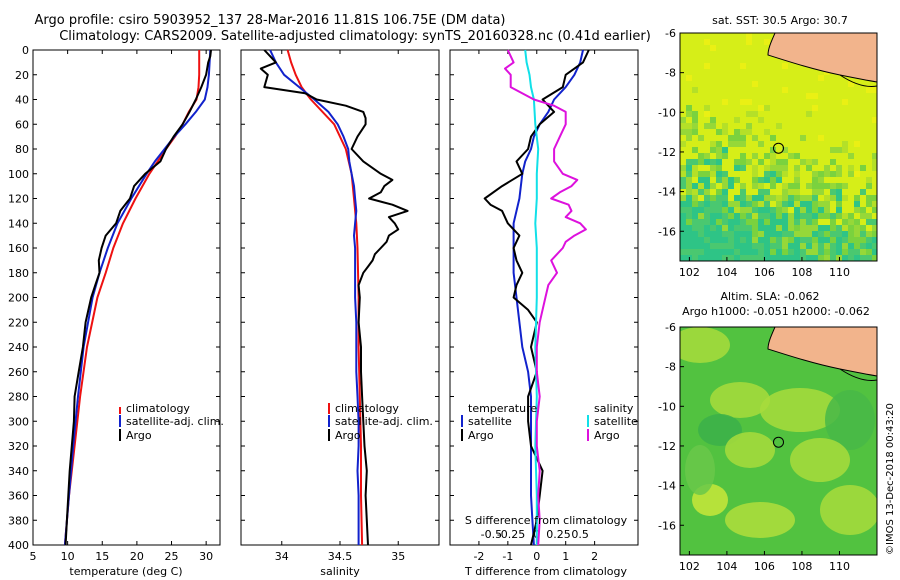  I want to click on x-tick-label: 15, so click(102, 556).